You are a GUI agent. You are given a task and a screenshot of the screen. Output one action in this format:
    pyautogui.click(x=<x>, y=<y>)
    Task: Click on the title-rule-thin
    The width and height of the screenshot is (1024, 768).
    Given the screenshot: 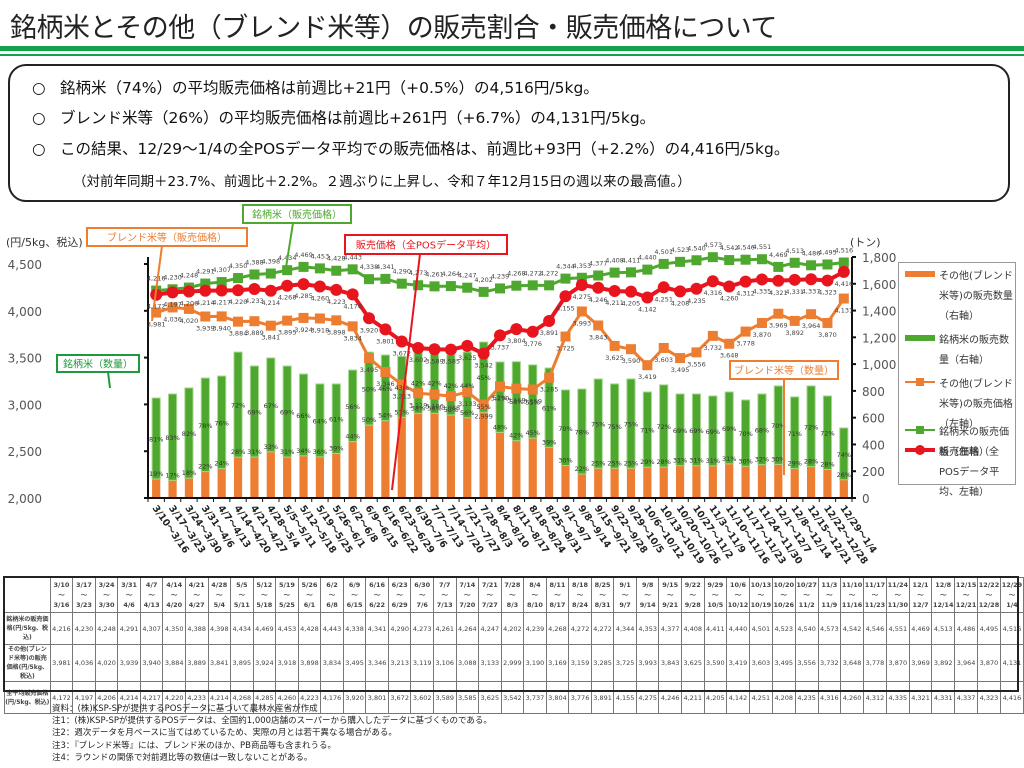 What is the action you would take?
    pyautogui.click(x=512, y=55)
    